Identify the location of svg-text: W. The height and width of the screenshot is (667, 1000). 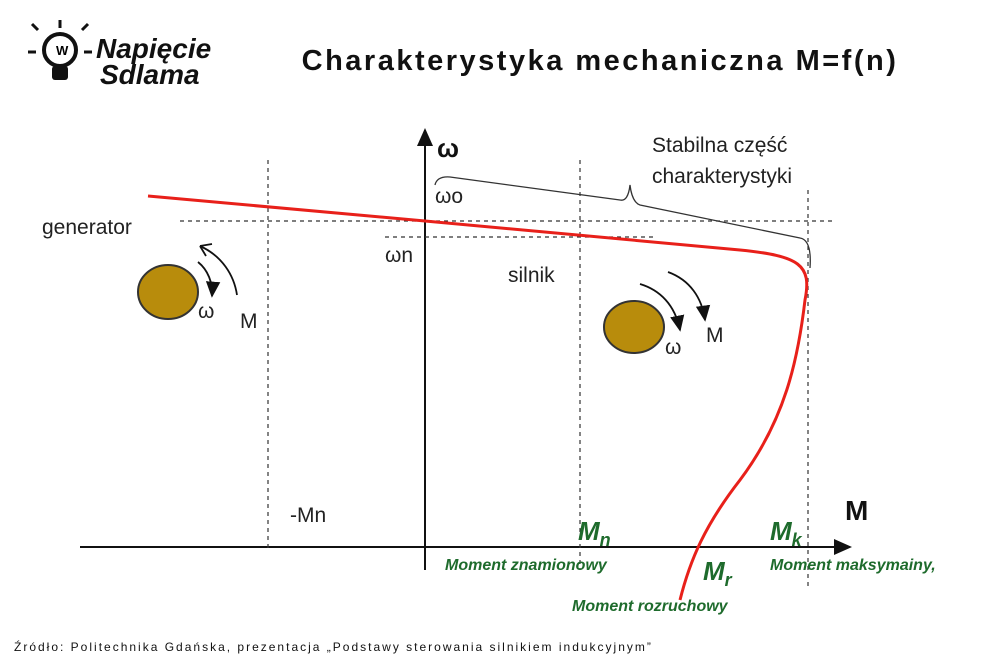
(62, 50).